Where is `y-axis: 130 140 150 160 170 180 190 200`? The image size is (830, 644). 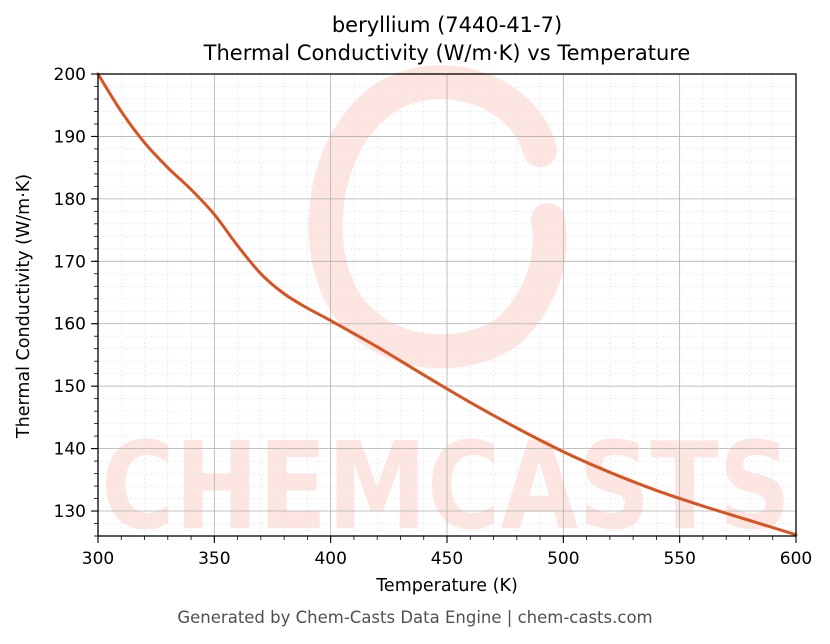
y-axis: 130 140 150 160 170 180 190 200 is located at coordinates (76, 301).